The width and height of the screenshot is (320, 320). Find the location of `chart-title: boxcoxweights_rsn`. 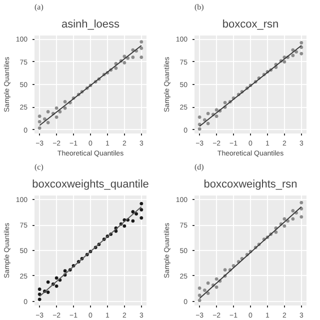

chart-title: boxcoxweights_rsn is located at coordinates (251, 184).